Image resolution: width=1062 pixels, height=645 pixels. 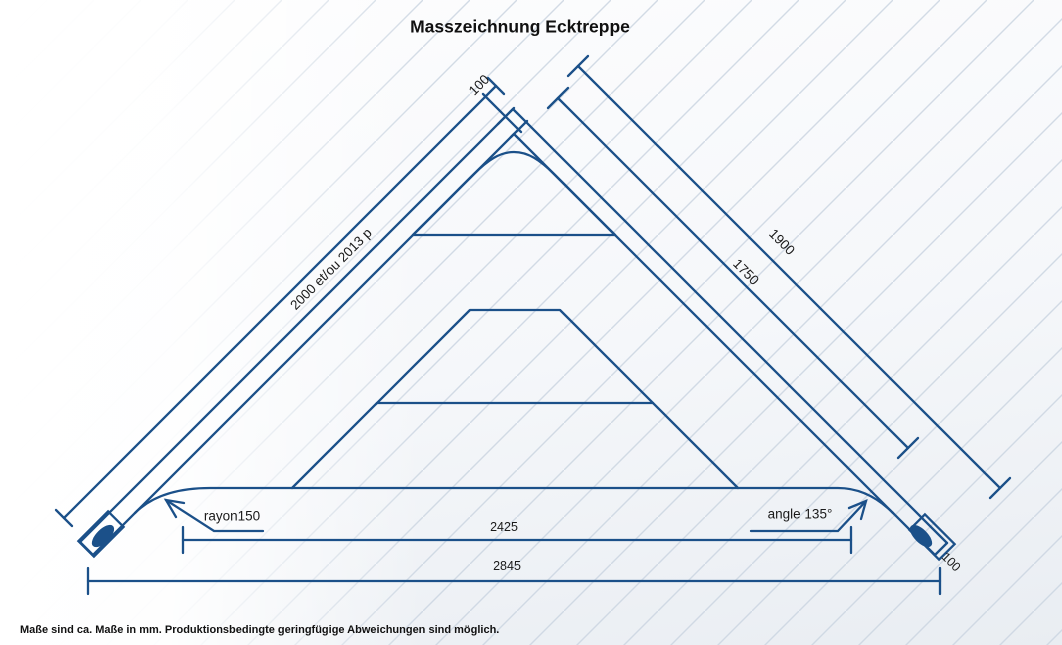 I want to click on foot-plate-left, so click(x=101, y=534).